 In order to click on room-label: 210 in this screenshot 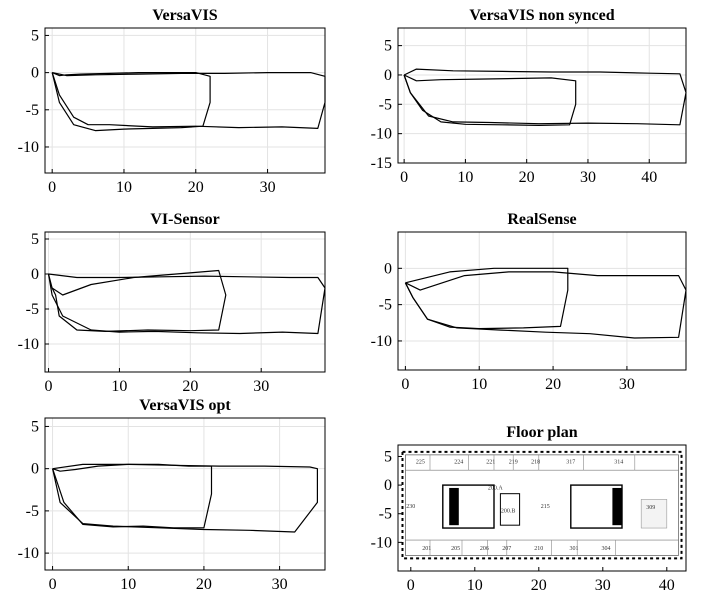, I will do `click(538, 549)`.